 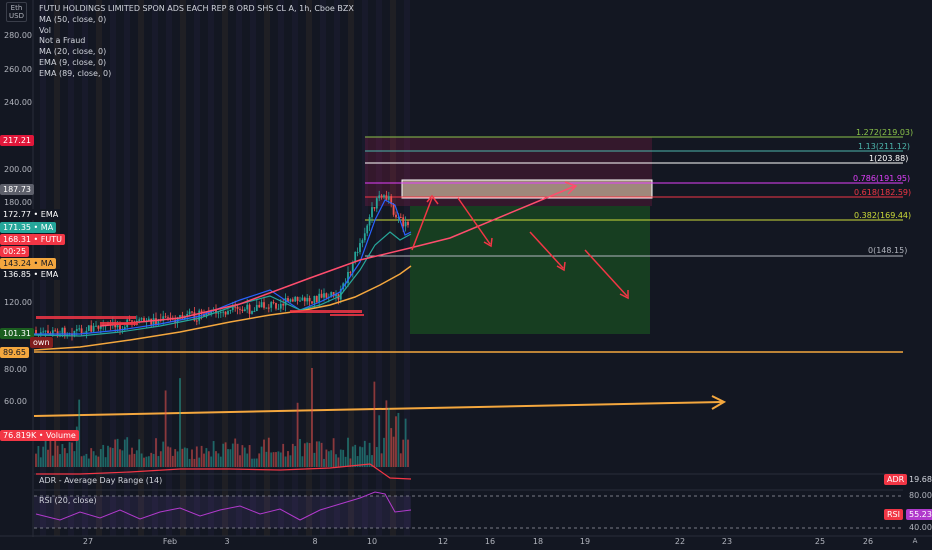 I want to click on x-tick: 12, so click(x=443, y=541).